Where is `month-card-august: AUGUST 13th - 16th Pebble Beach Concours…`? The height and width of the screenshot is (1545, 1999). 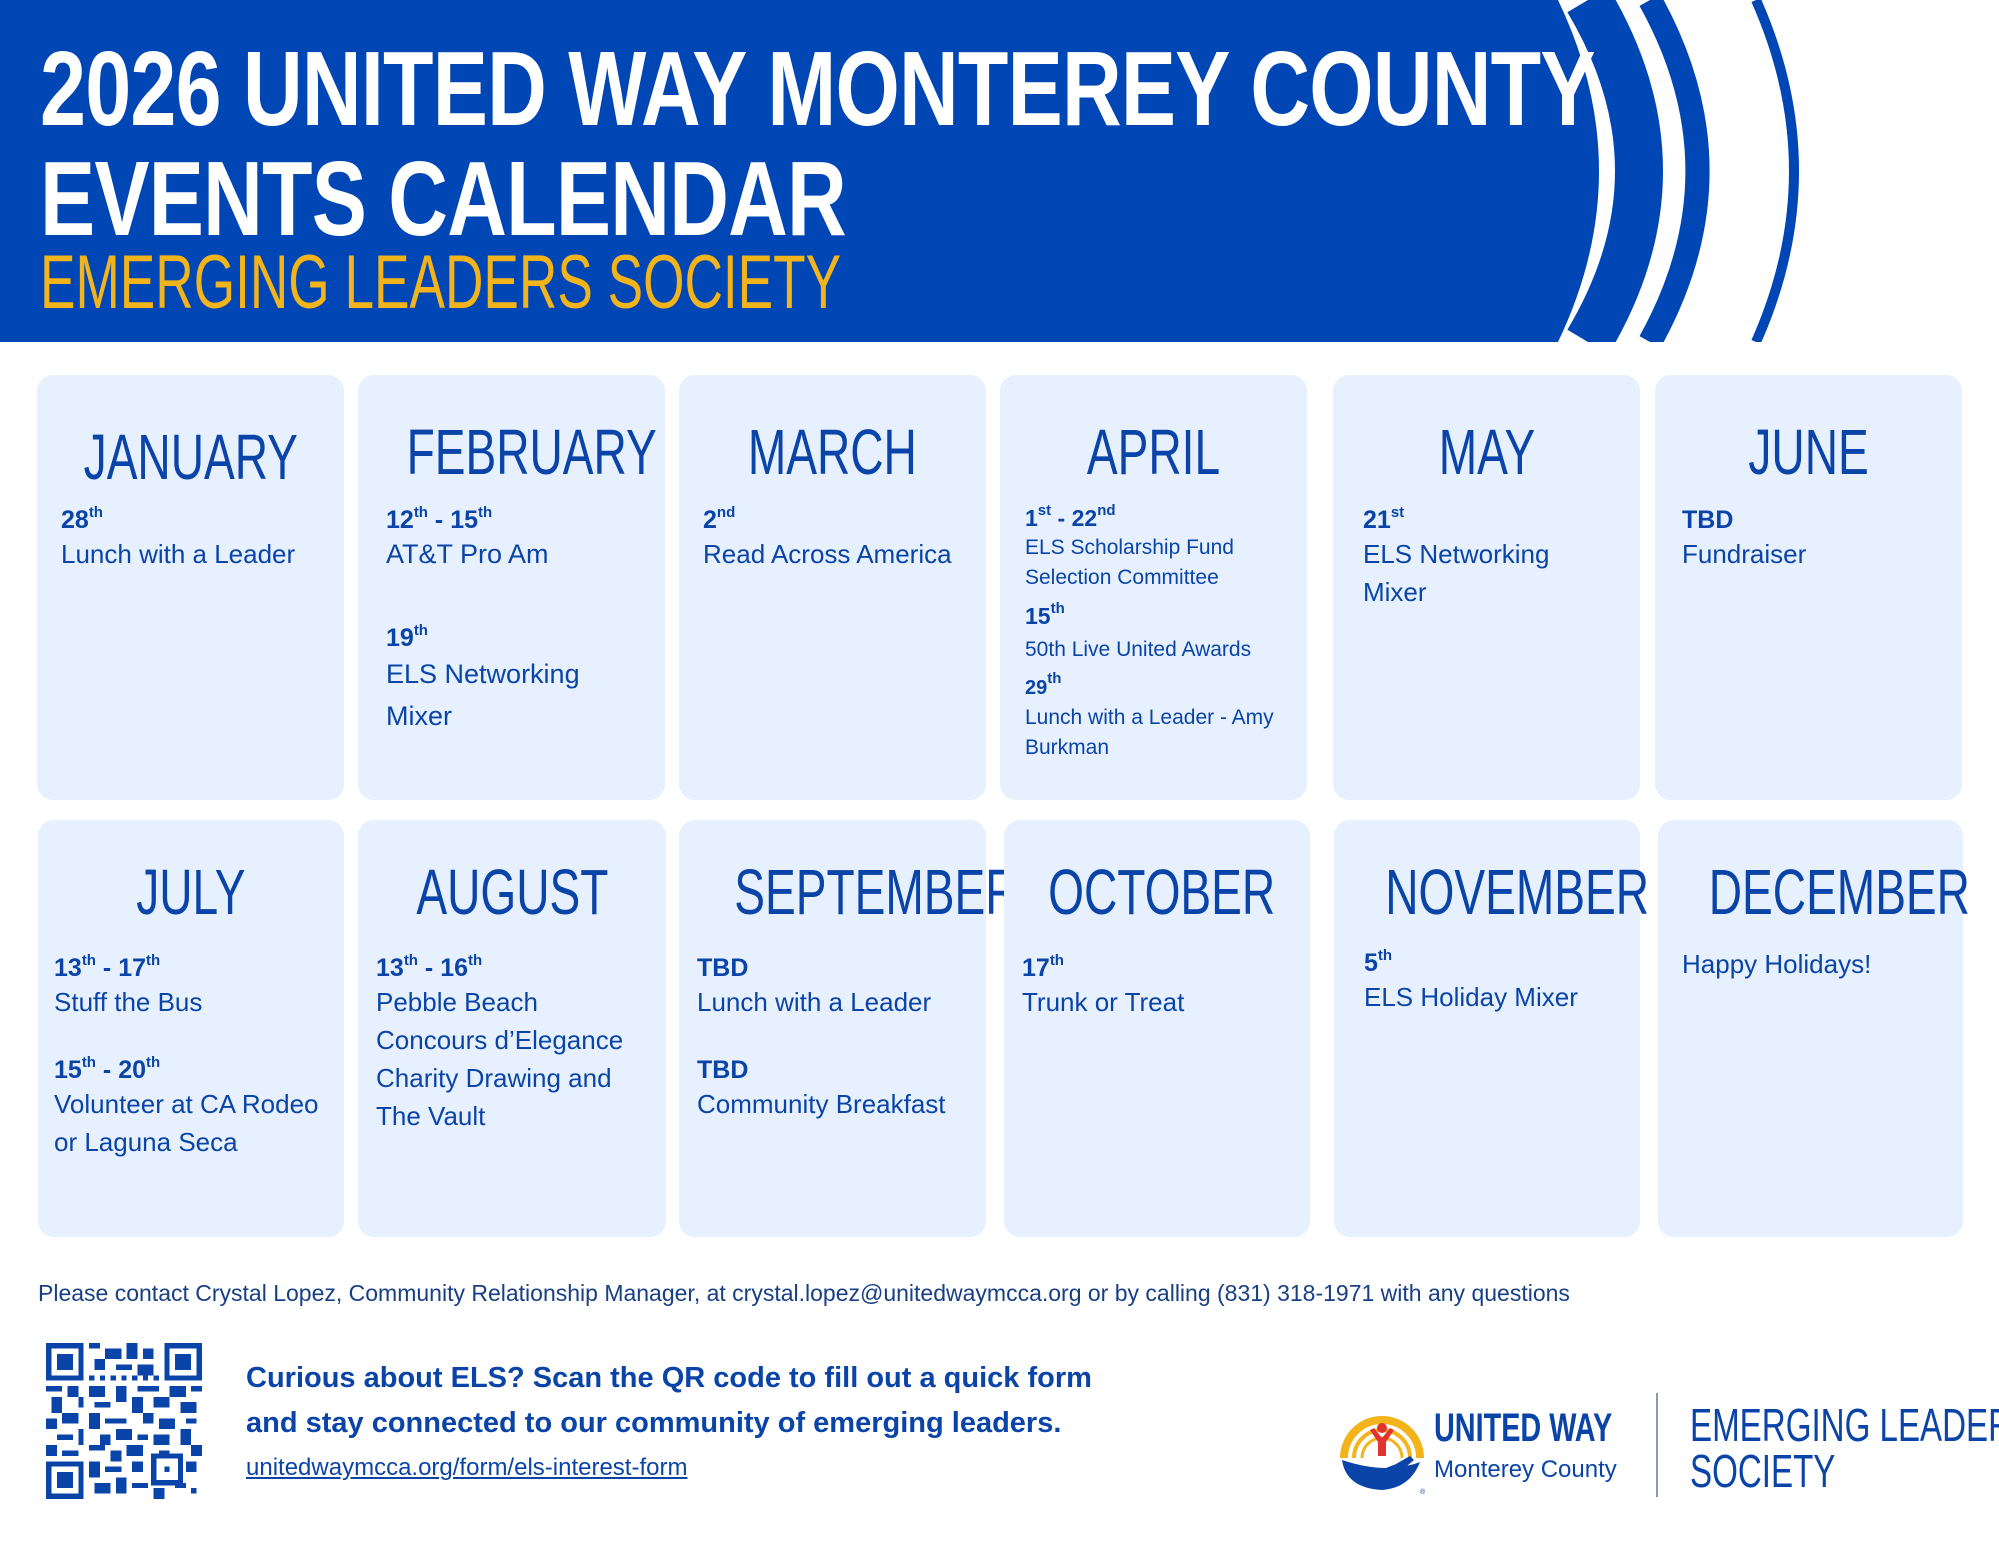
month-card-august: AUGUST 13th - 16th Pebble Beach Concours… is located at coordinates (512, 1028).